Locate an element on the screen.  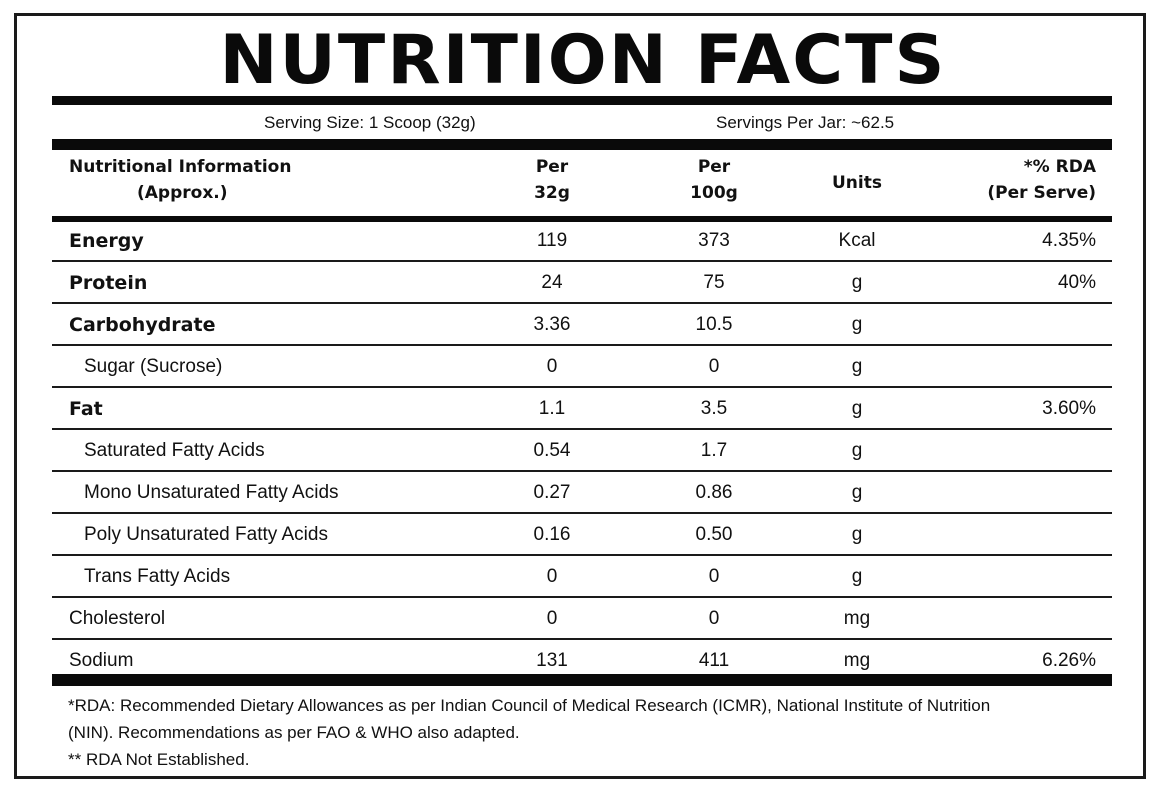
table-row: Sugar (Sucrose) 0 0 g is located at coordinates (582, 367).